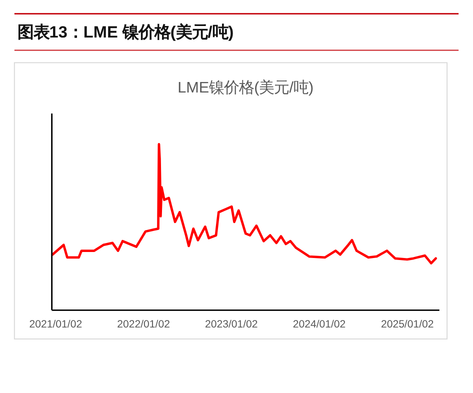  What do you see at coordinates (55, 324) in the screenshot?
I see `x-tick-label: 2021/01/02` at bounding box center [55, 324].